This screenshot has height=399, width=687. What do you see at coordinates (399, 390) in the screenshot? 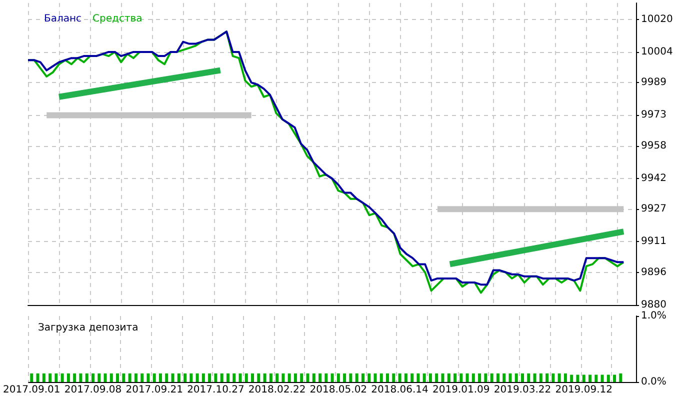
I see `x-tick-label: 2018.06.14` at bounding box center [399, 390].